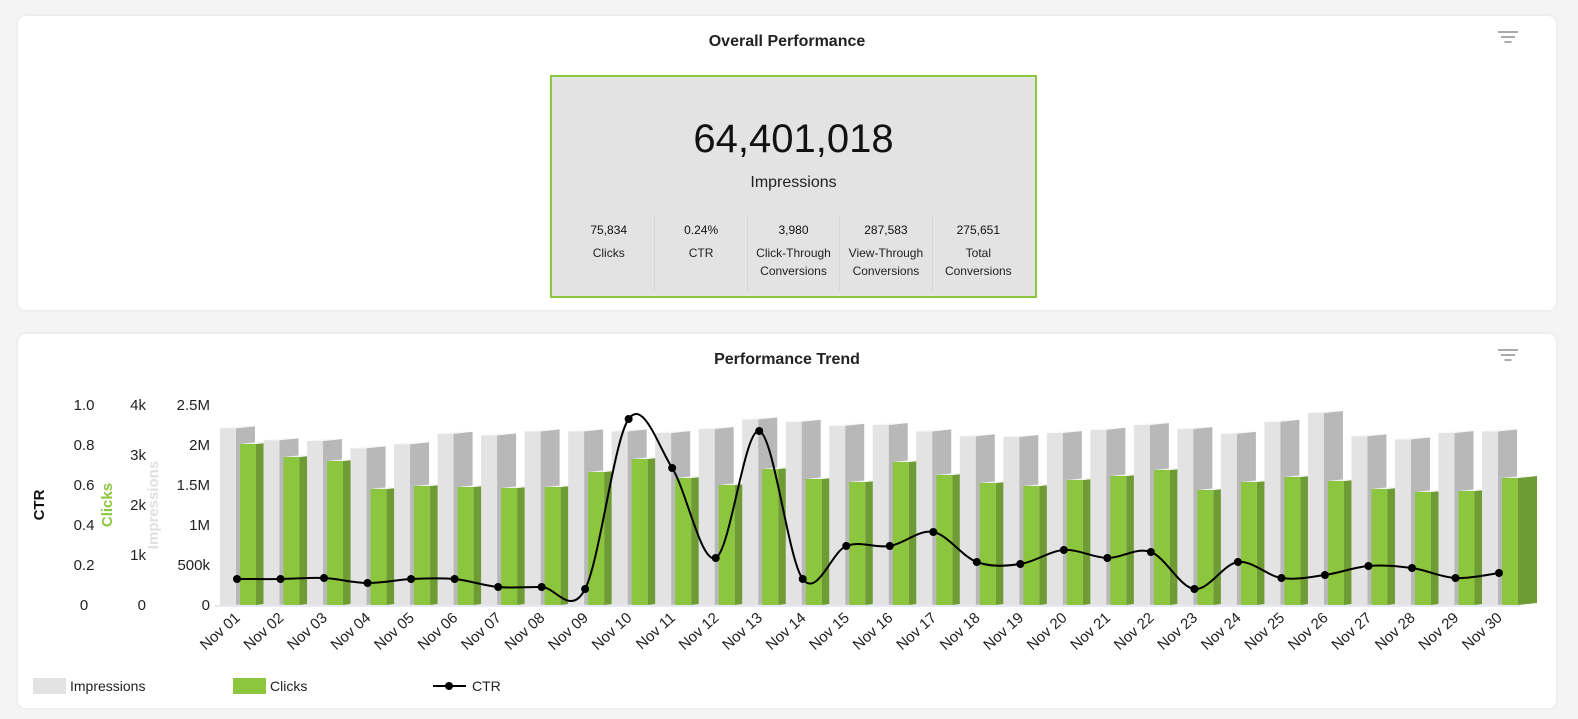 The height and width of the screenshot is (719, 1578). I want to click on x-tick-label: Nov 22, so click(1134, 631).